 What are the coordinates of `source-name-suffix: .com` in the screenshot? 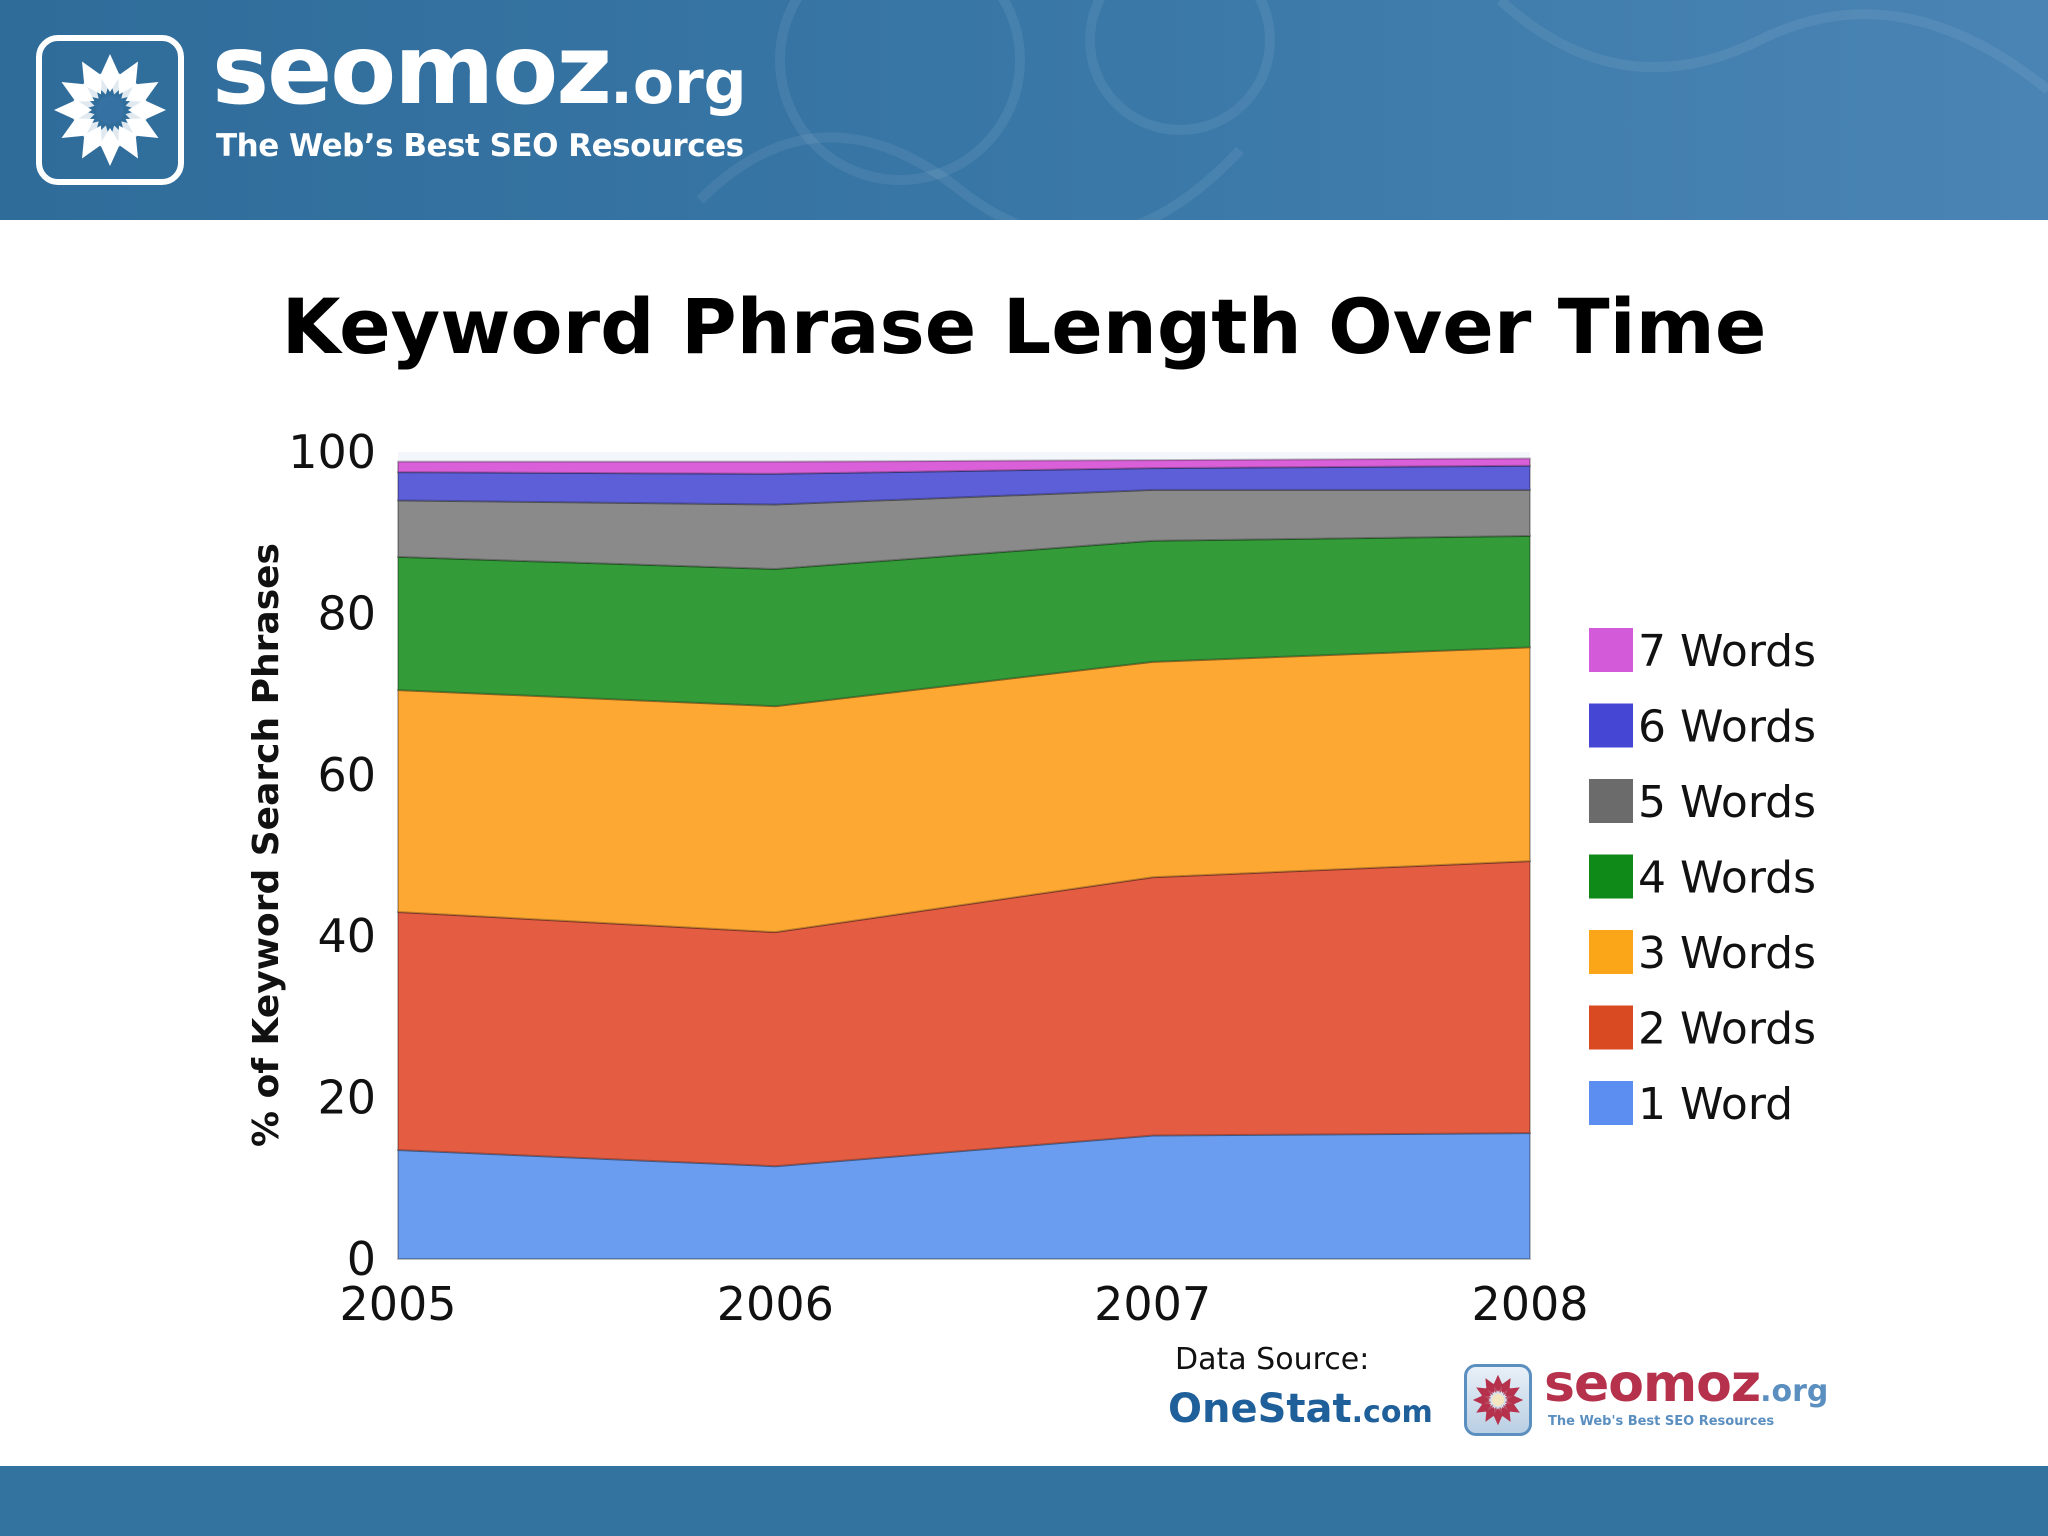 It's located at (1392, 1412).